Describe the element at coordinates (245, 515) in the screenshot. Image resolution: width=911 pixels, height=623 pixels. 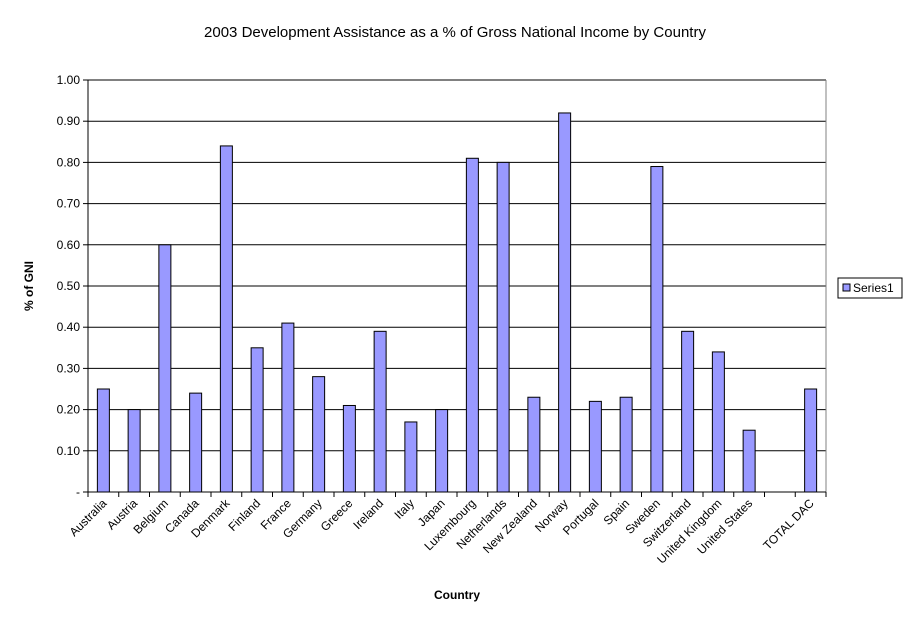
I see `x-tick-label: Finland` at that location.